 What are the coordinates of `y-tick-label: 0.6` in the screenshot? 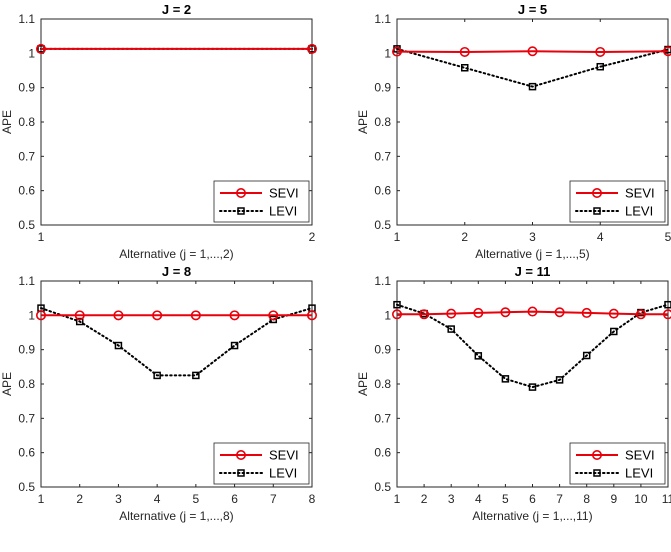 It's located at (26, 191).